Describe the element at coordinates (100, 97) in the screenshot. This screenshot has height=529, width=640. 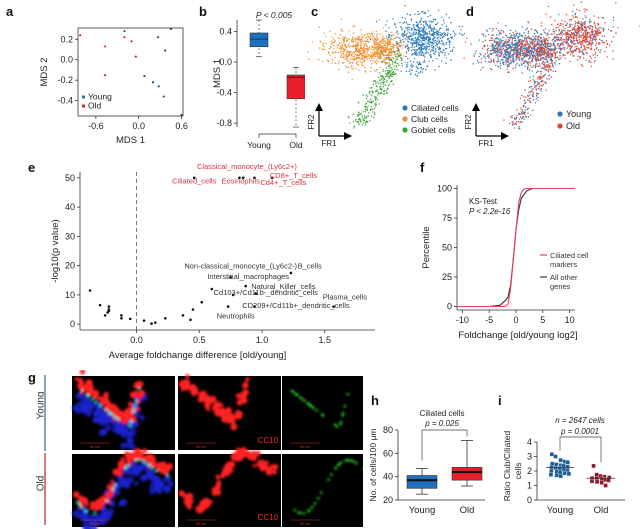
I see `legend-label-young: Young` at that location.